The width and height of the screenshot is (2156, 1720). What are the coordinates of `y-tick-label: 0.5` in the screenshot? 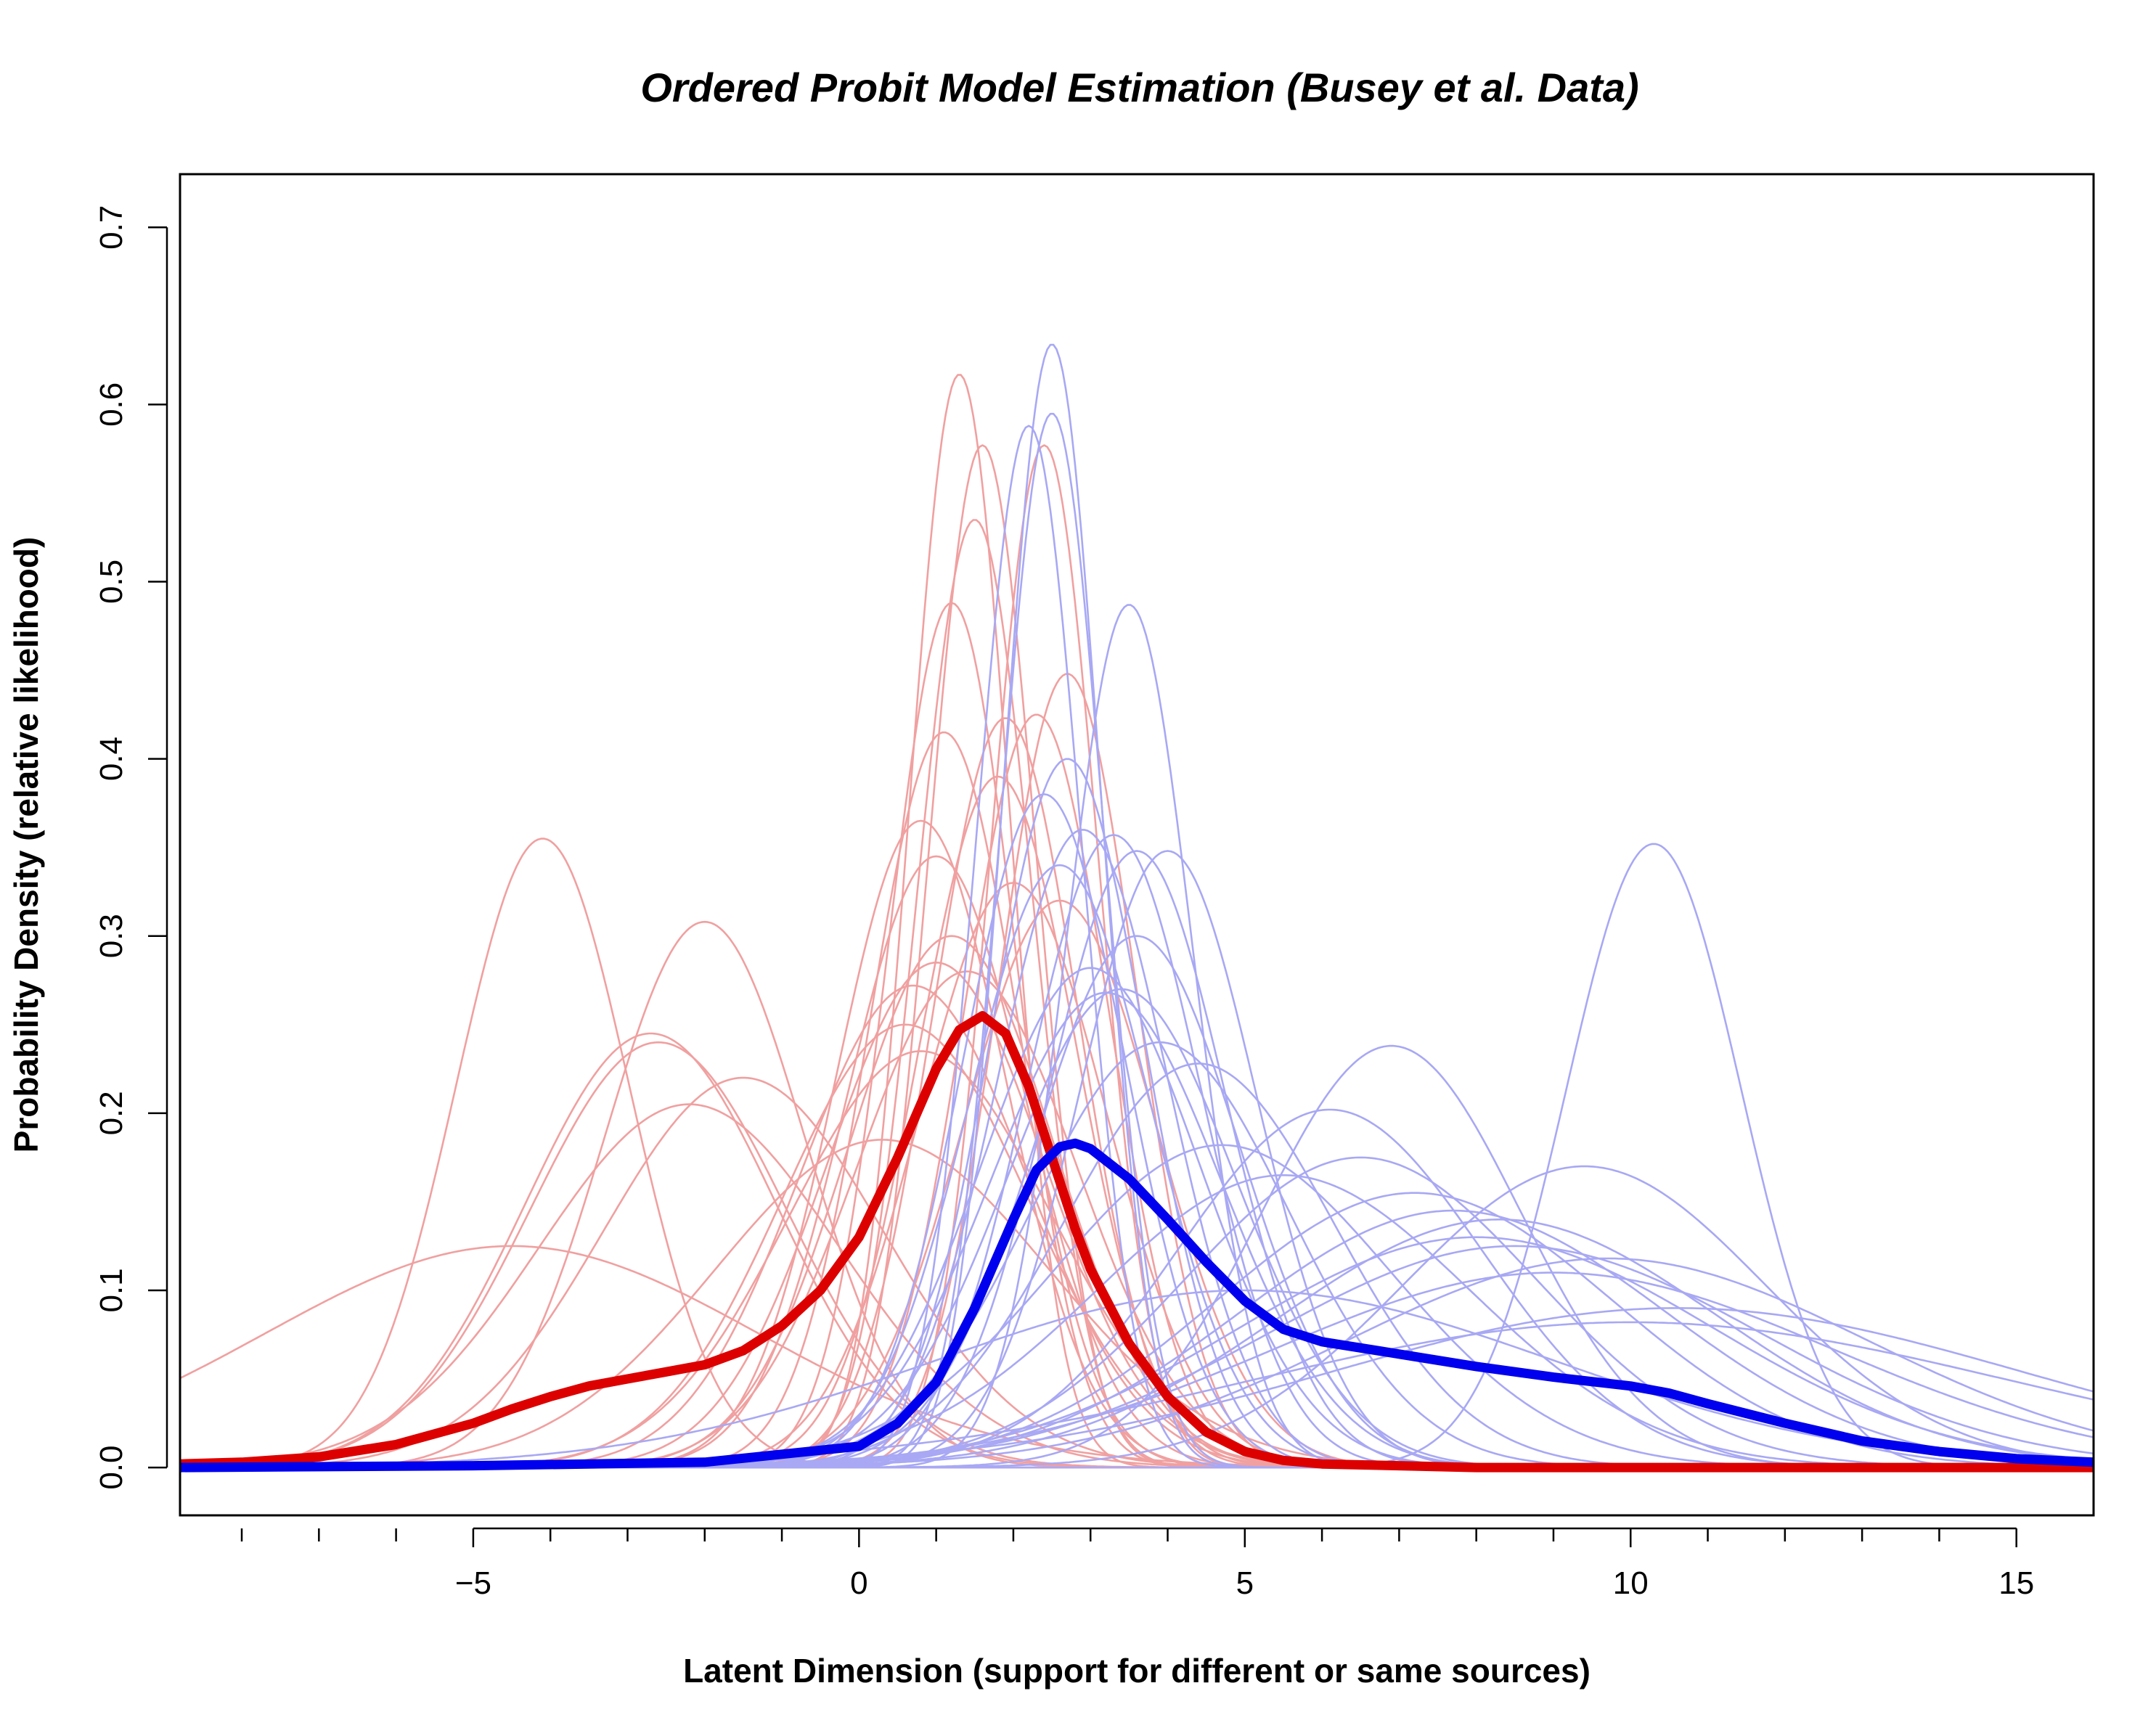 It's located at (112, 582).